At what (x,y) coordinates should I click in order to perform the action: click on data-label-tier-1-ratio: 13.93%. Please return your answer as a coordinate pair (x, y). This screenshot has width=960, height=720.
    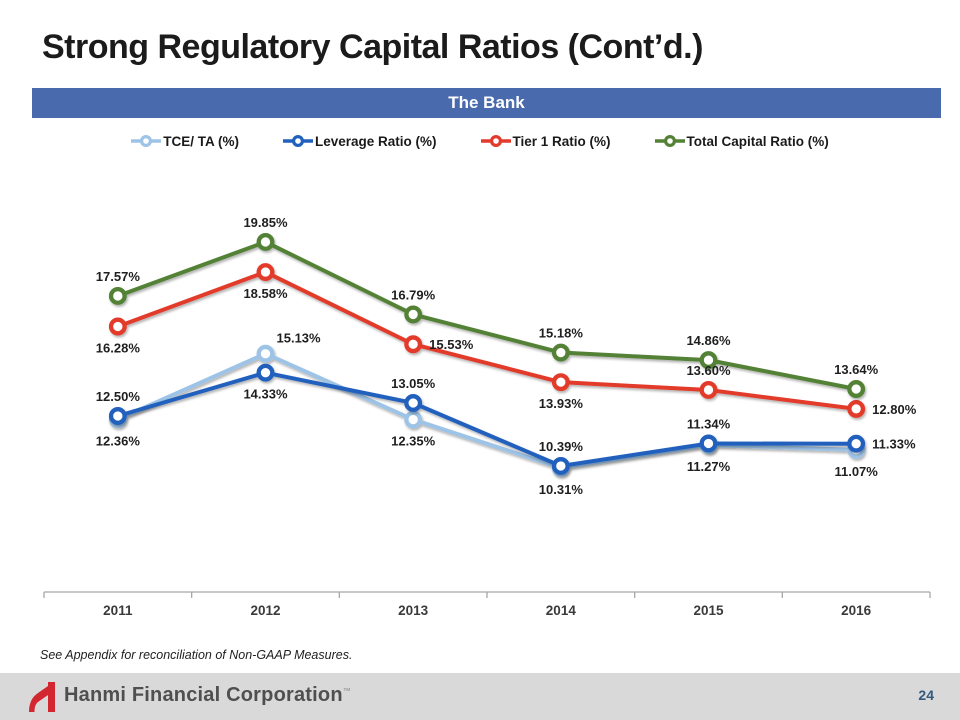
    Looking at the image, I should click on (561, 403).